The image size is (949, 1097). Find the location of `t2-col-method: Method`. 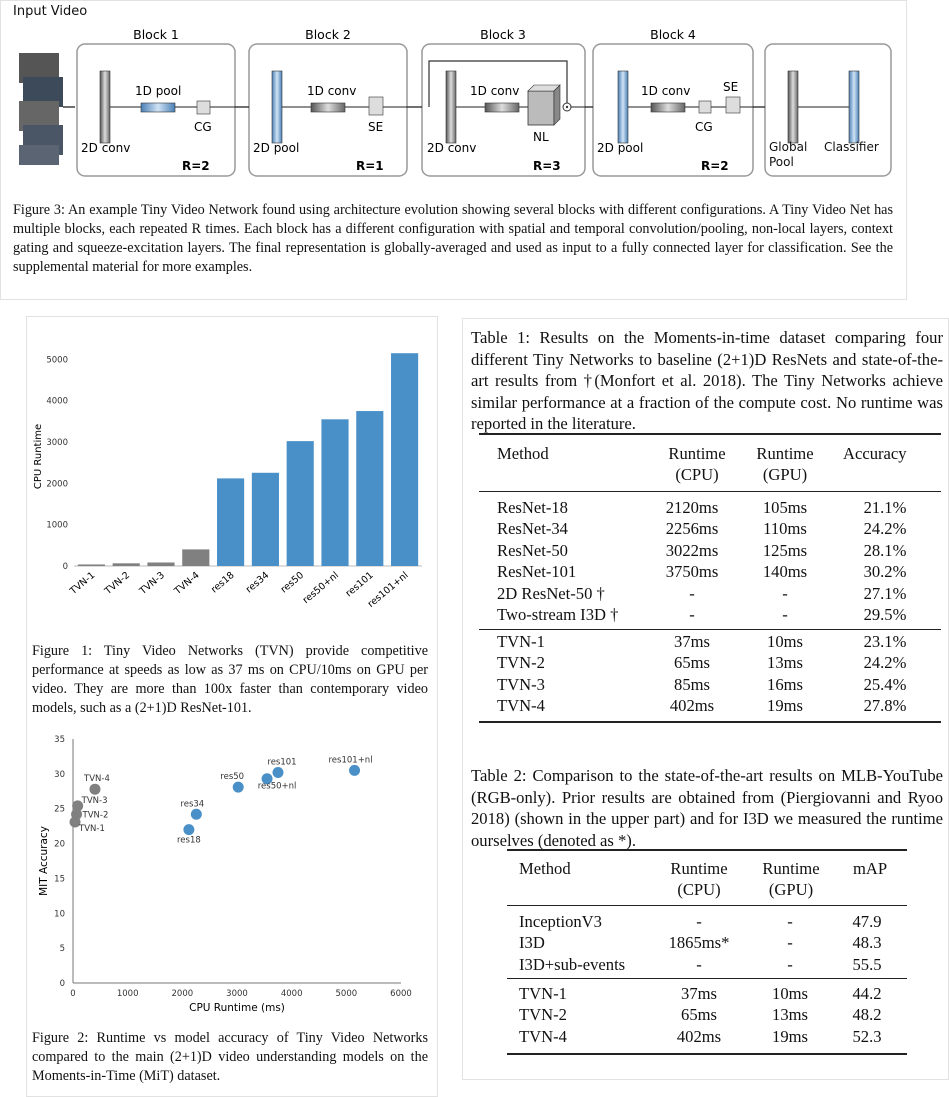

t2-col-method: Method is located at coordinates (545, 868).